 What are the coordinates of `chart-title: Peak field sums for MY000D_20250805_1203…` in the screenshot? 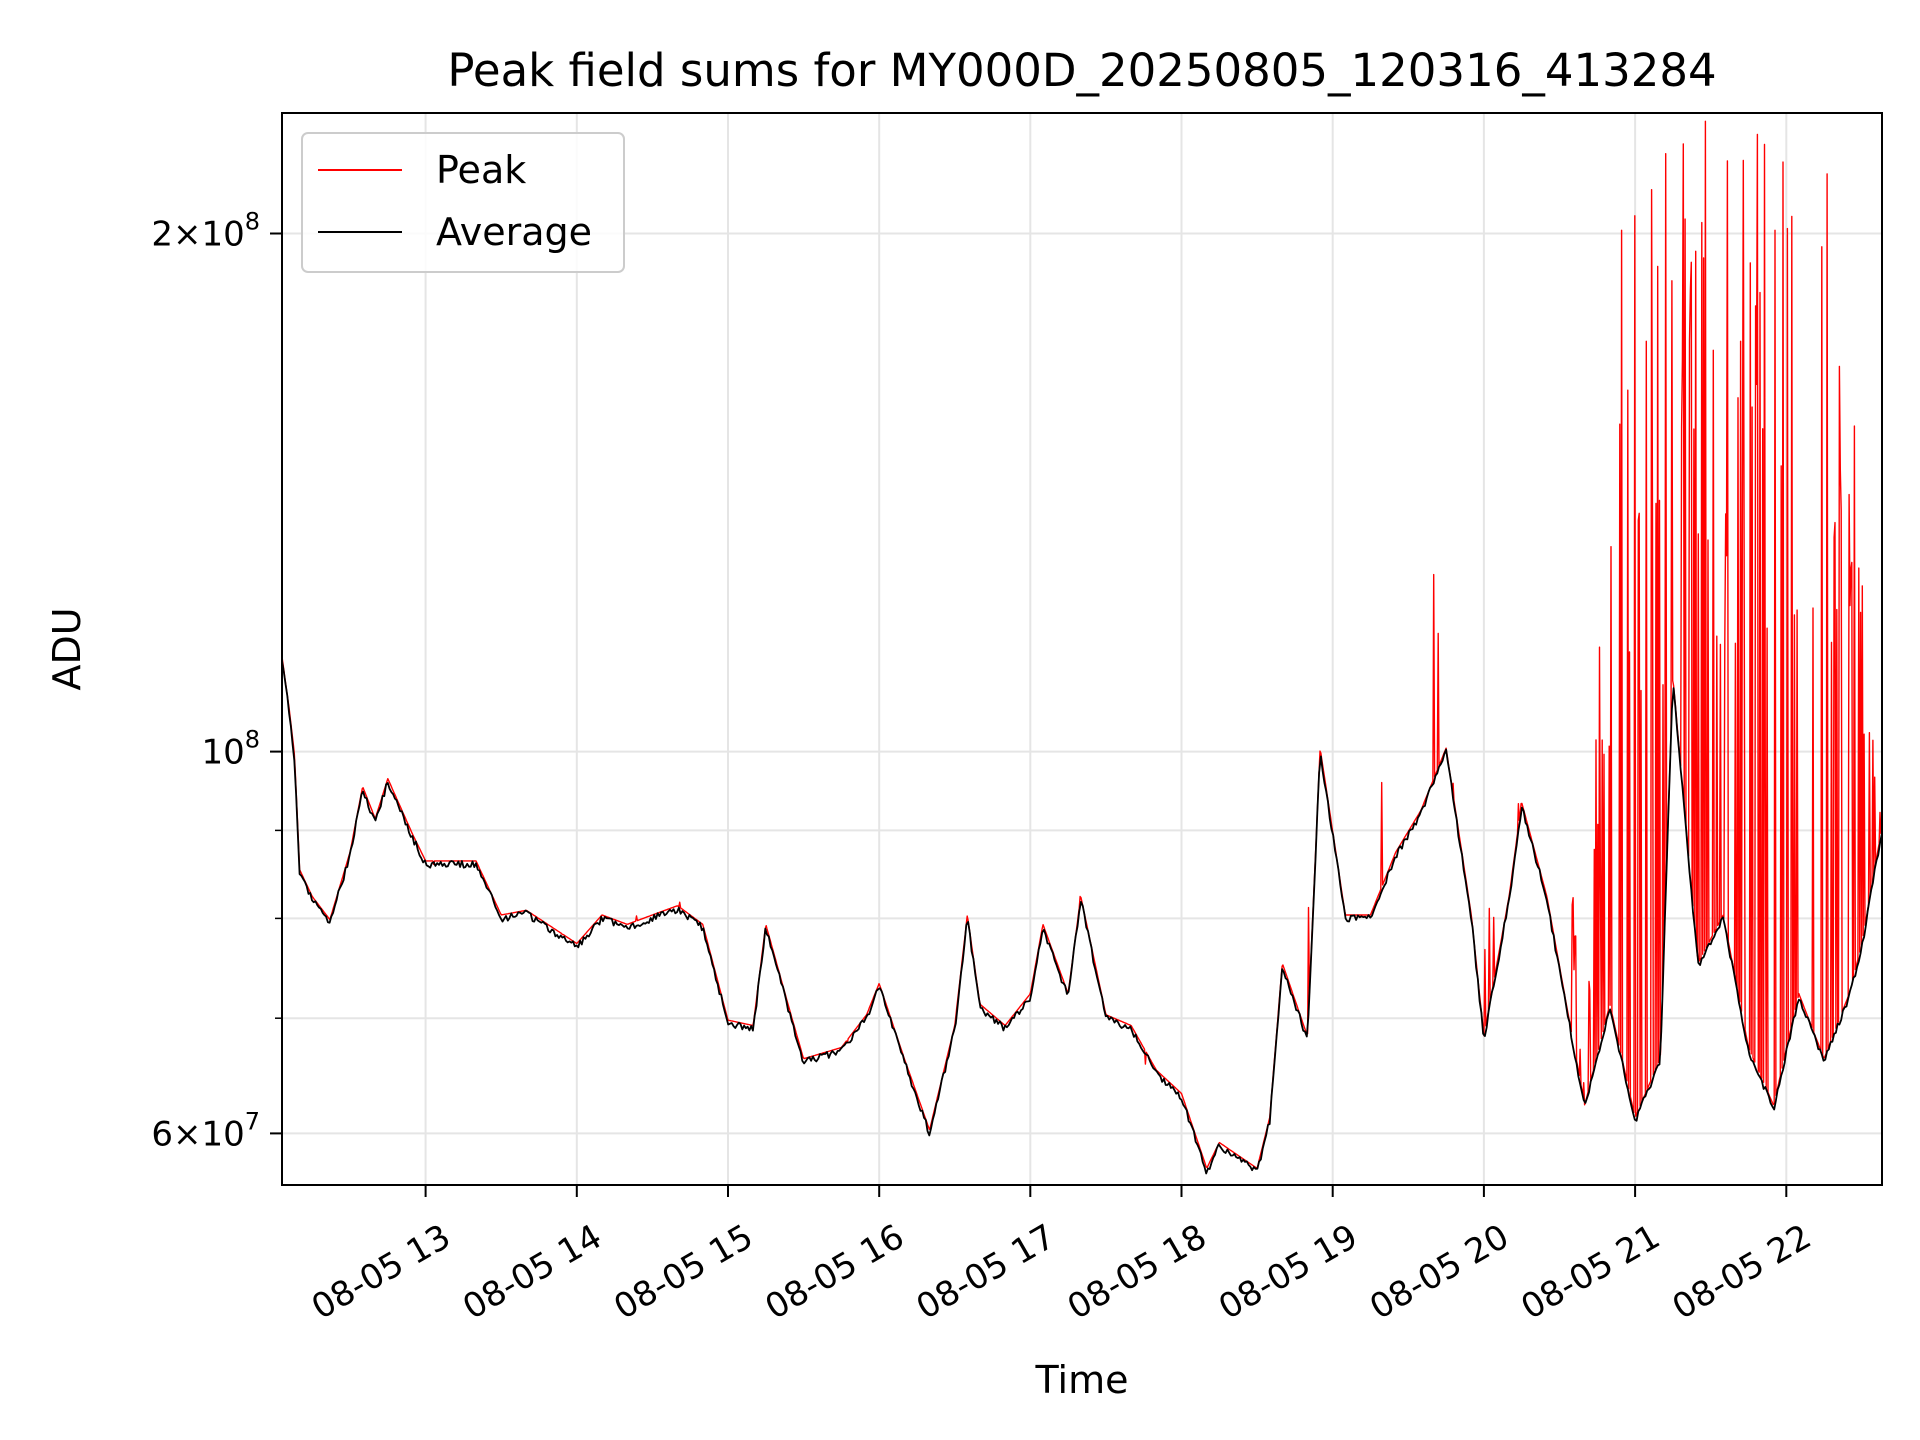 It's located at (1081, 70).